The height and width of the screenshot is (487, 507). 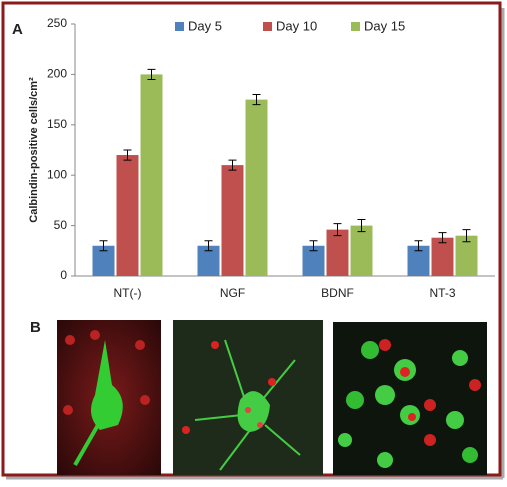 What do you see at coordinates (337, 293) in the screenshot?
I see `x-tick-label: BDNF` at bounding box center [337, 293].